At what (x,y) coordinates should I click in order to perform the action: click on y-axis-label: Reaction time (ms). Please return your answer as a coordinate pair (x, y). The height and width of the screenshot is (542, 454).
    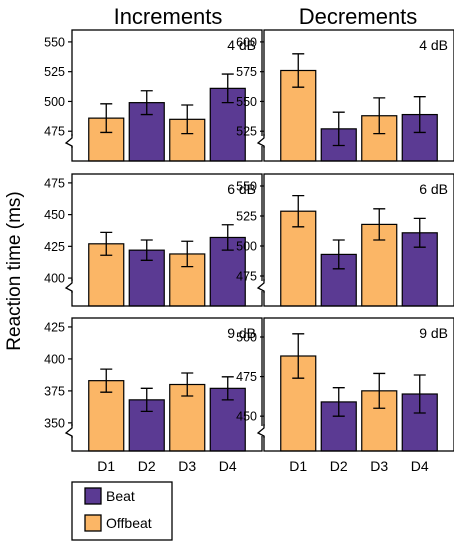
    Looking at the image, I should click on (14, 270).